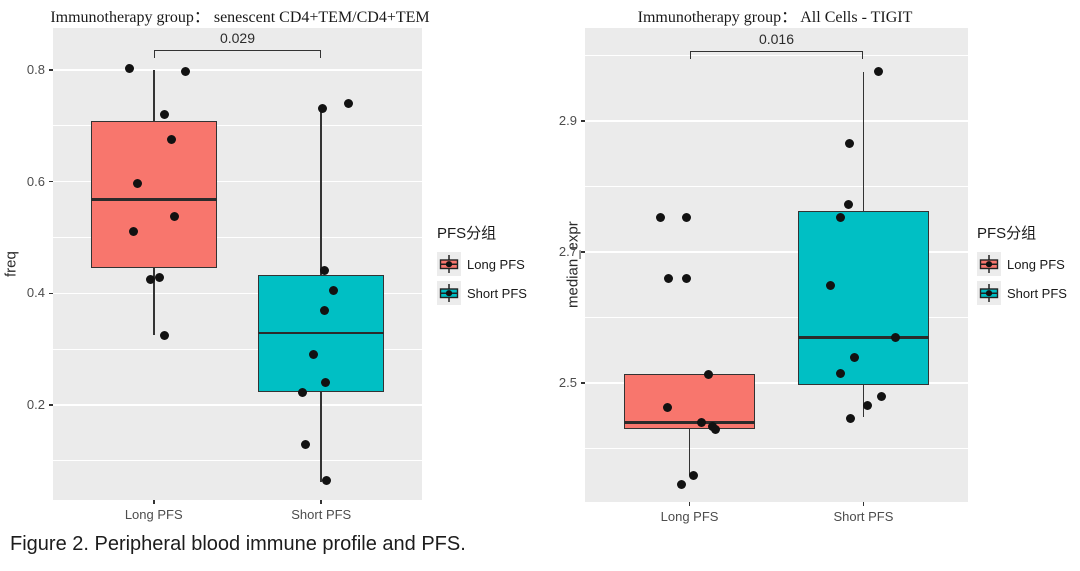 This screenshot has height=571, width=1080. Describe the element at coordinates (35, 293) in the screenshot. I see `y-tick-label: 0.4` at that location.